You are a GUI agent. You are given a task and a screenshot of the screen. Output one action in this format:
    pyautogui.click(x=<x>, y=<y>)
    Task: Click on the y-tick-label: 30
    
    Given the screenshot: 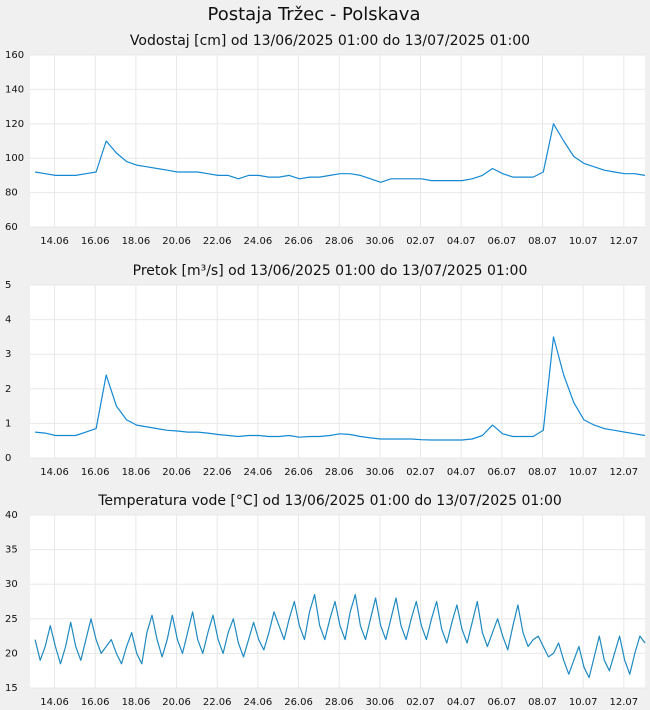 What is the action you would take?
    pyautogui.click(x=11, y=584)
    